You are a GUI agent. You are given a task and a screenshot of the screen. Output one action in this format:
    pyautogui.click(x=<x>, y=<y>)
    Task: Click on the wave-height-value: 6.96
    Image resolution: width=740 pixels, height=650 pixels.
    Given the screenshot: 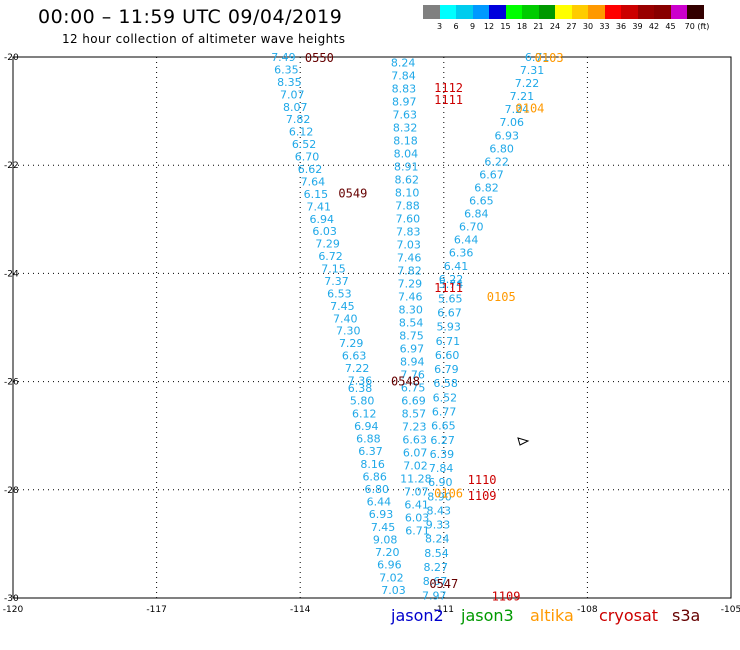 What is the action you would take?
    pyautogui.click(x=389, y=565)
    